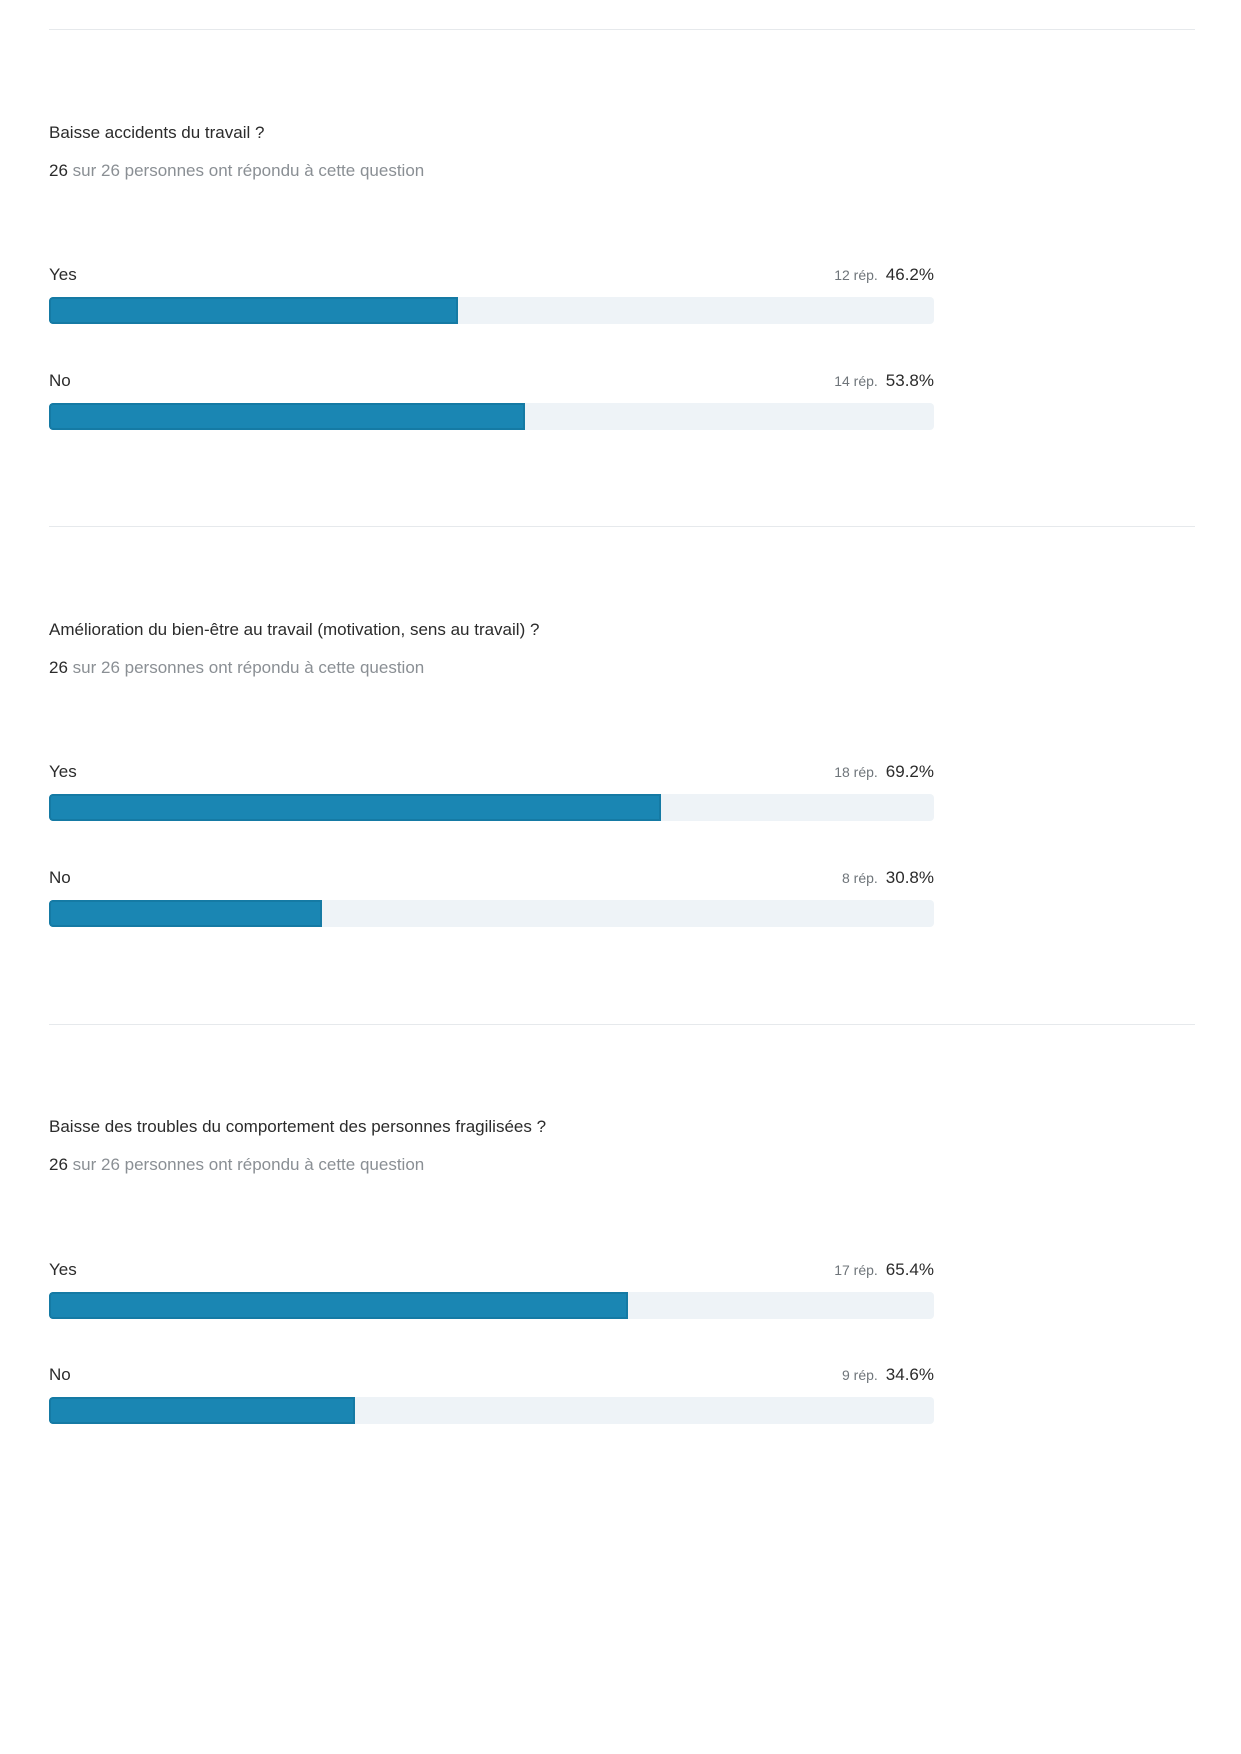 The width and height of the screenshot is (1241, 1754). What do you see at coordinates (884, 1270) in the screenshot?
I see `option-stats: 17 rép. 65.4%` at bounding box center [884, 1270].